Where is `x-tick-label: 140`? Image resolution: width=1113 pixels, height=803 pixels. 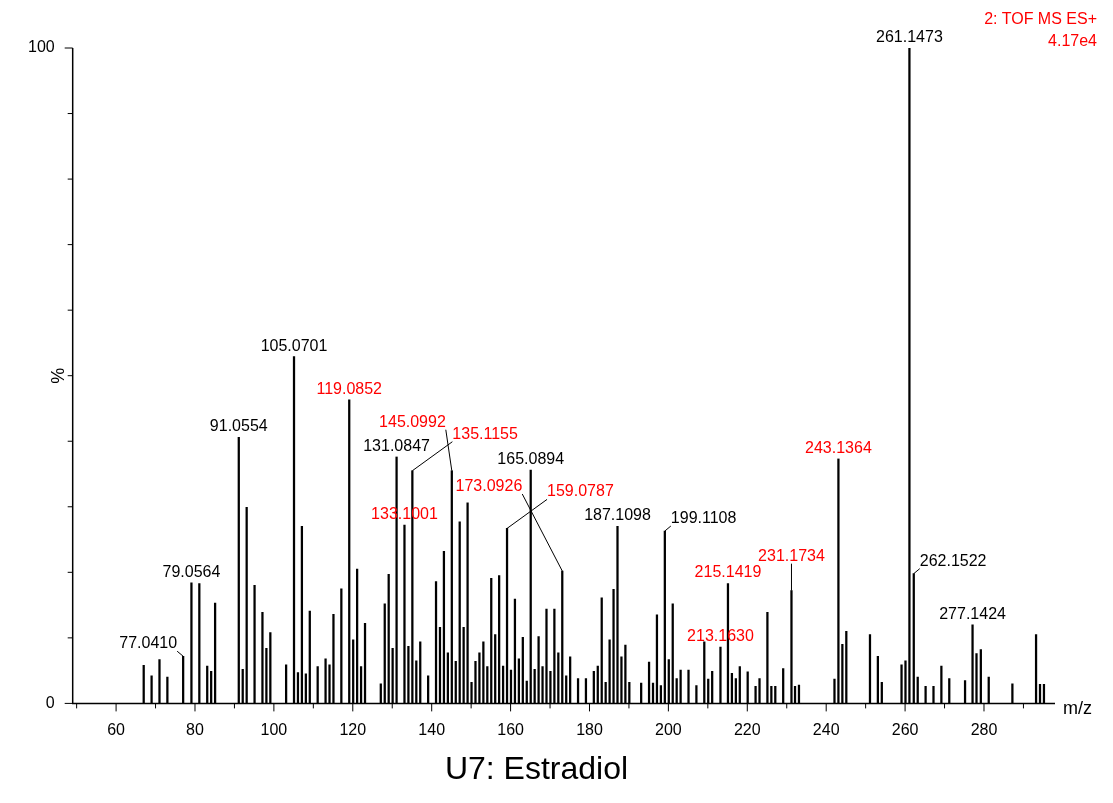 x-tick-label: 140 is located at coordinates (432, 730).